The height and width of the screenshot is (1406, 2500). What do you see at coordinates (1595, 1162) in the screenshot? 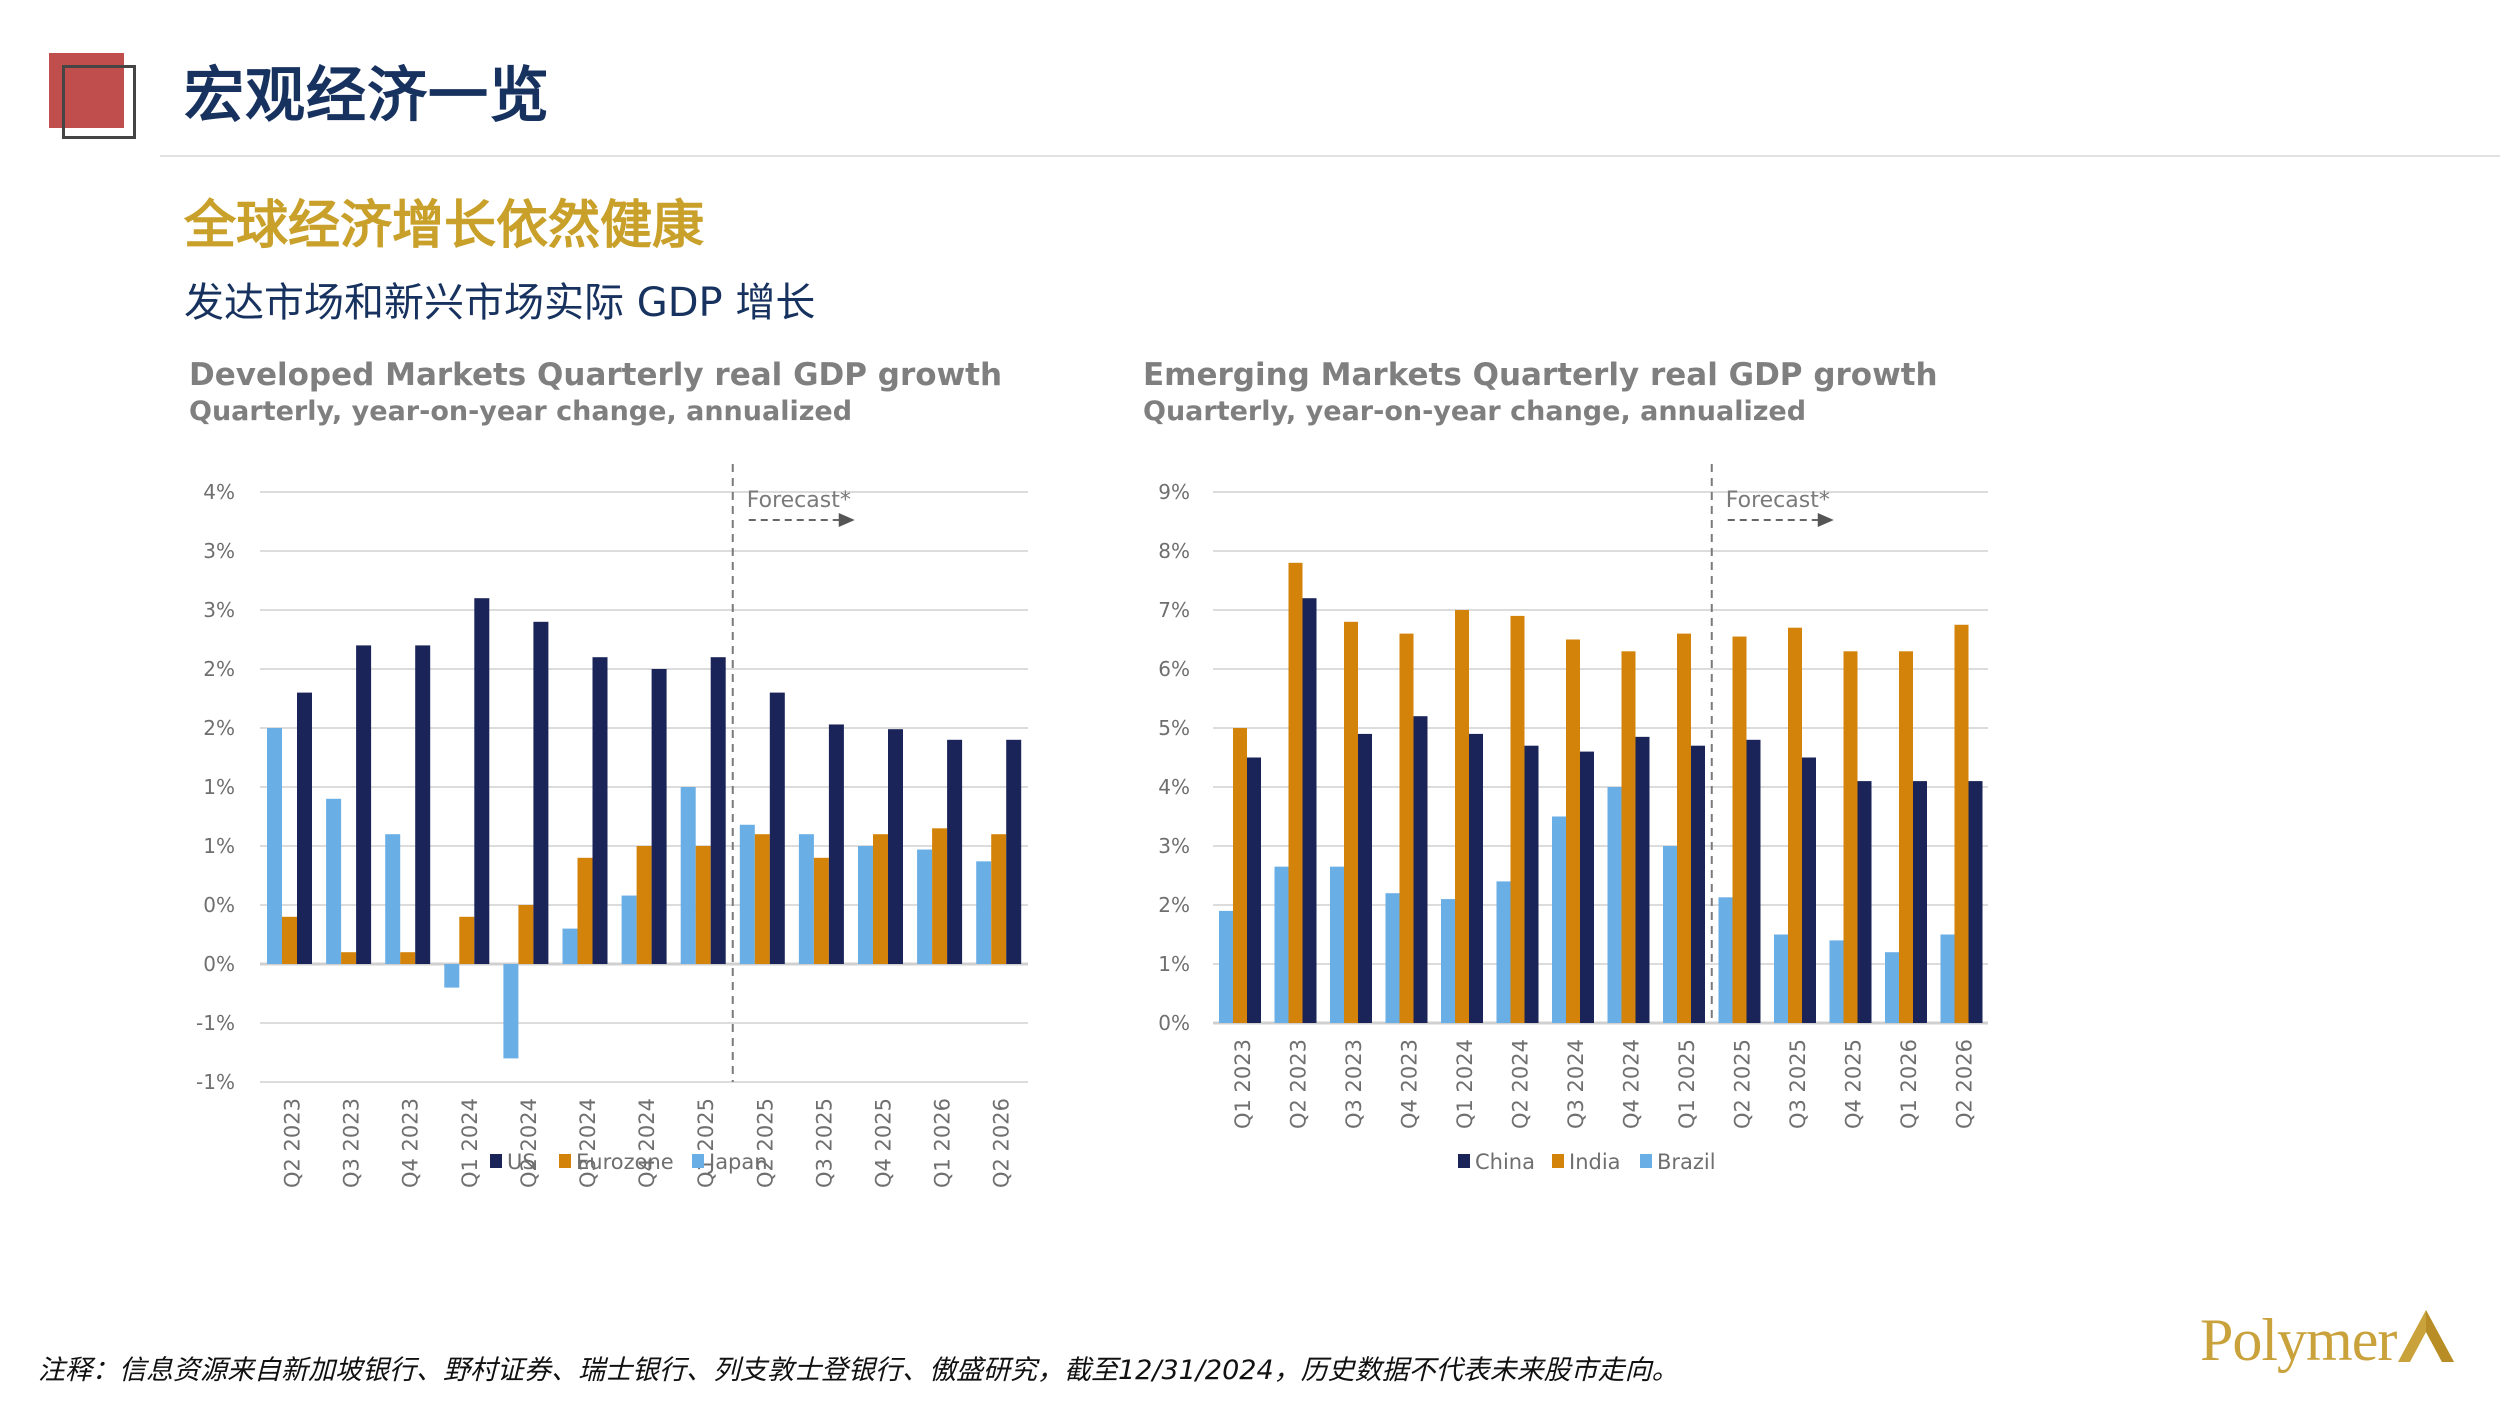
I see `legend-label-india: India` at bounding box center [1595, 1162].